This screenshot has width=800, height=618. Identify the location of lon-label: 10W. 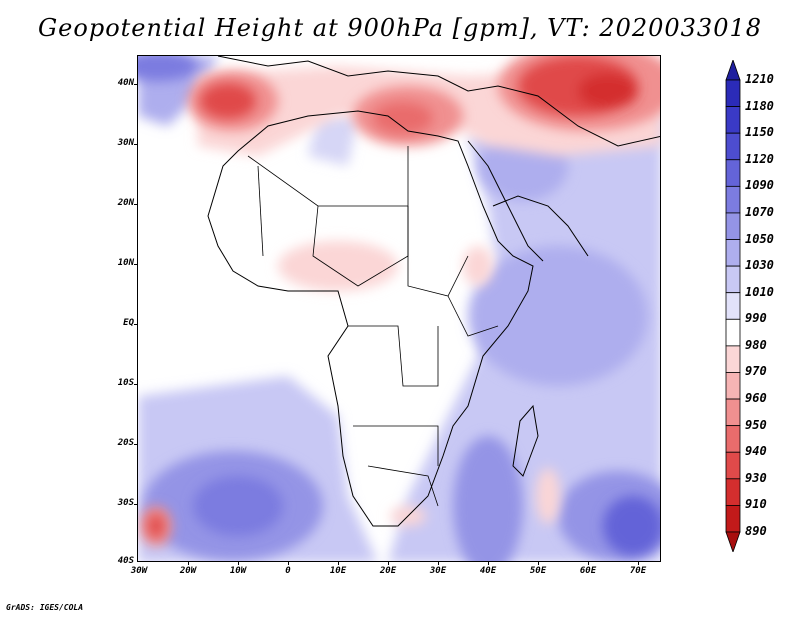
(238, 571).